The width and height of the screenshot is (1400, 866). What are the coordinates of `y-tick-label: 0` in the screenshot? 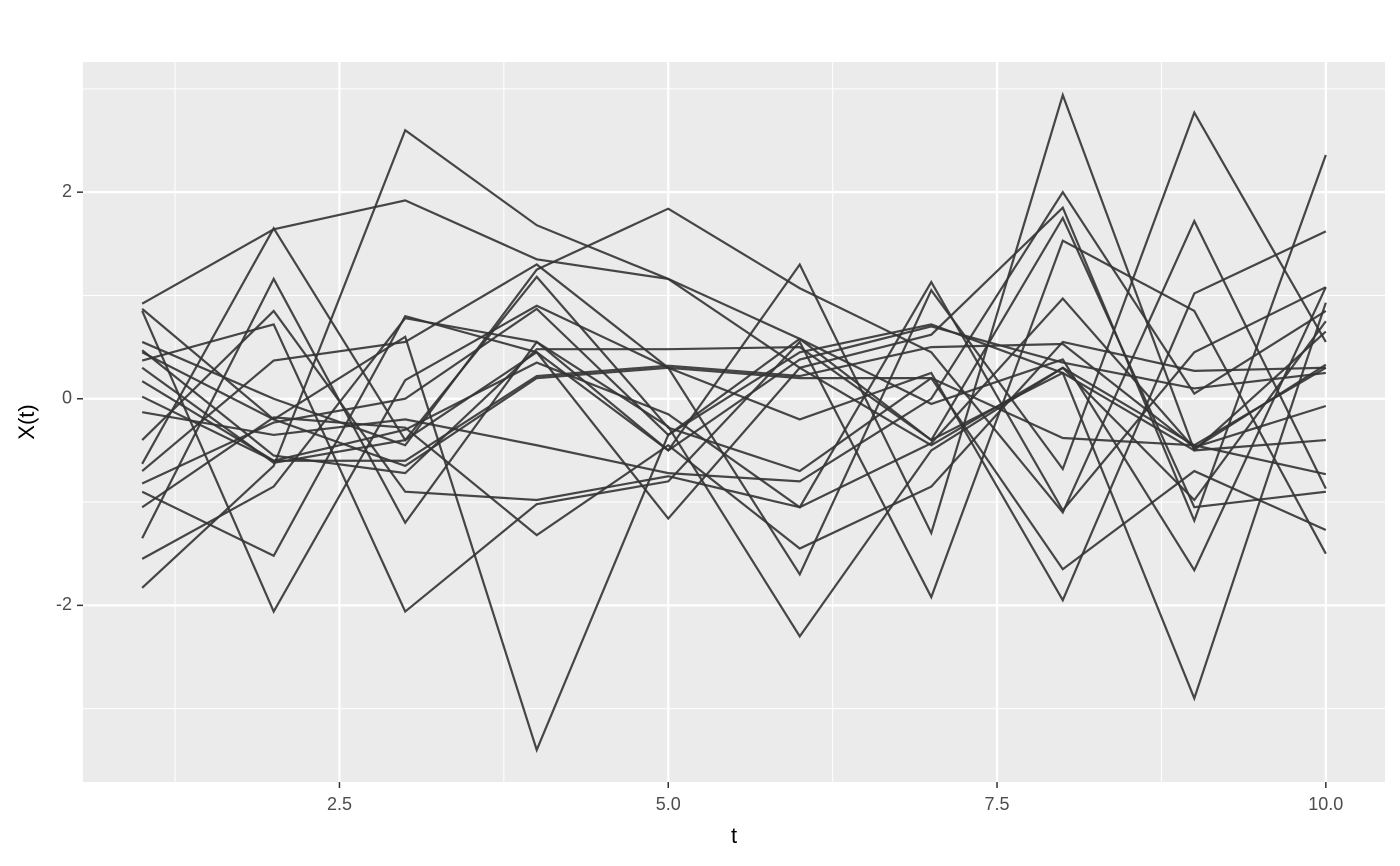 It's located at (67, 398).